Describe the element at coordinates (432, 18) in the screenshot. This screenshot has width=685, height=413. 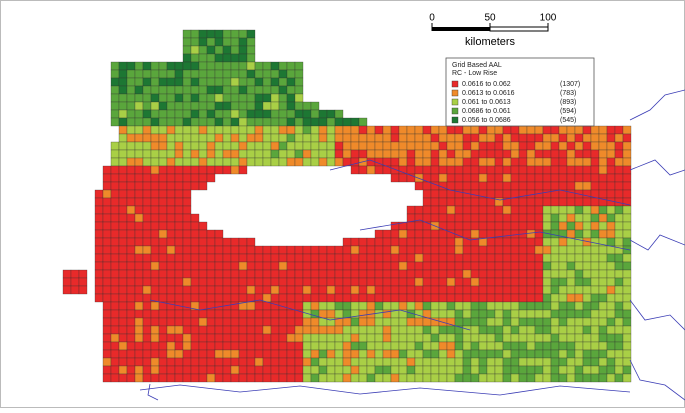
I see `scale-tick-label: 0` at that location.